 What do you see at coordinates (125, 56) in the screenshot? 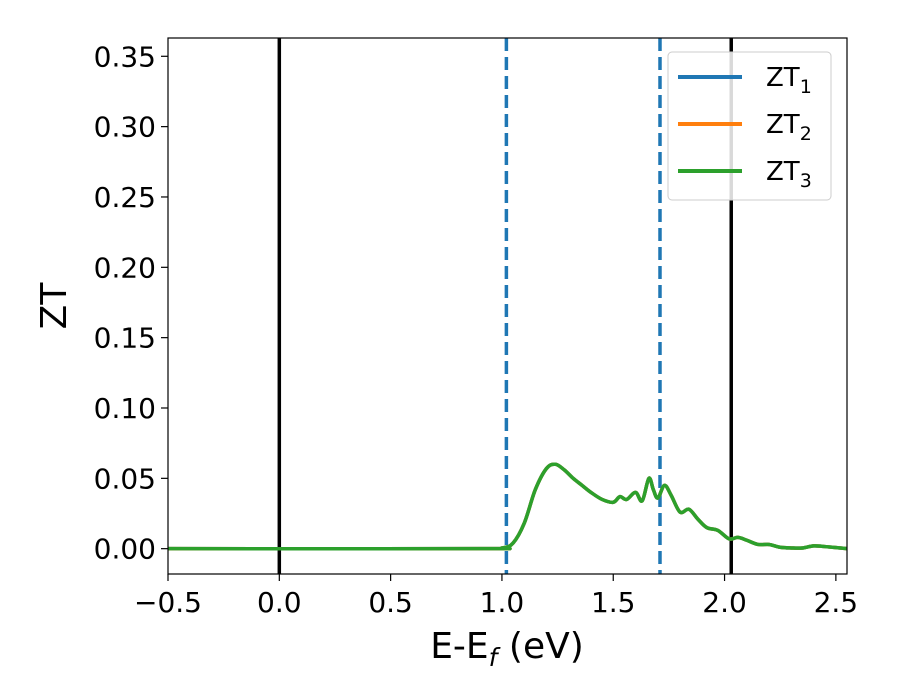
I see `y-tick-label: 0.35` at bounding box center [125, 56].